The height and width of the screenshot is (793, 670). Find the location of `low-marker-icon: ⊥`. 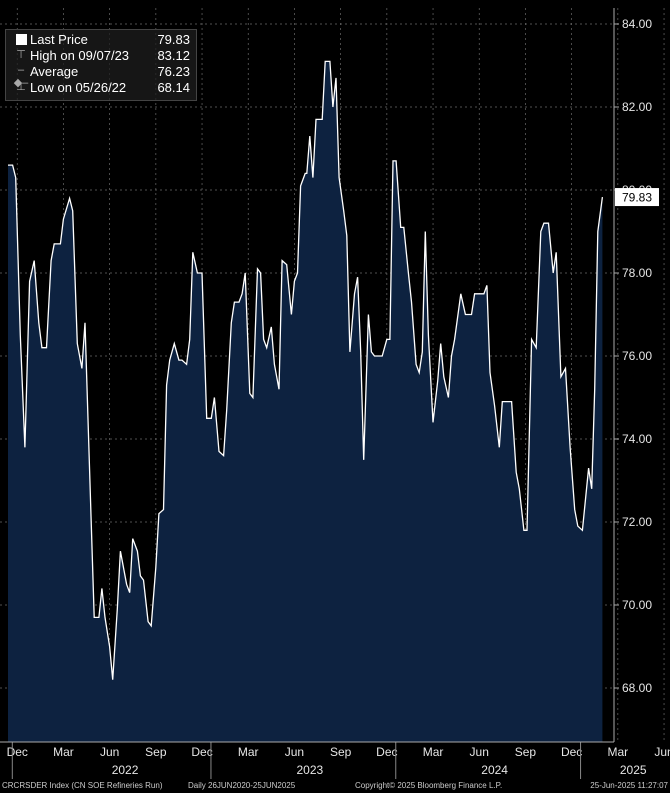

low-marker-icon: ⊥ is located at coordinates (21, 87).